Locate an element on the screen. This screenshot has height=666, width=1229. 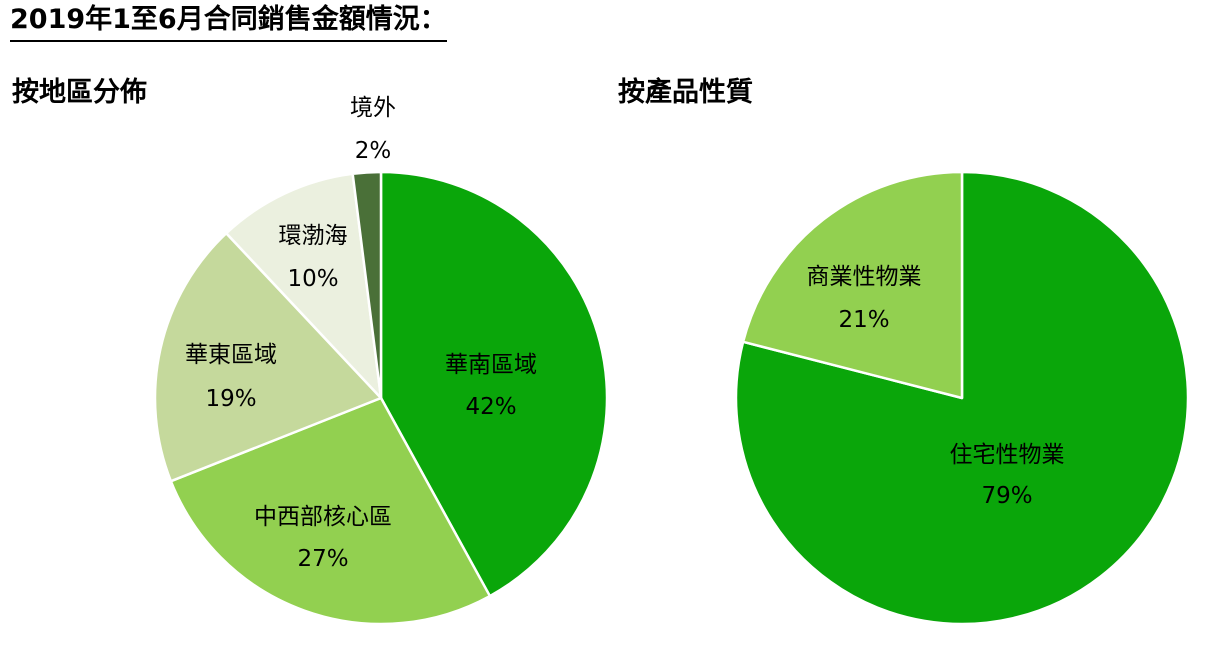
slice-label: 住宅性物業 is located at coordinates (1007, 455).